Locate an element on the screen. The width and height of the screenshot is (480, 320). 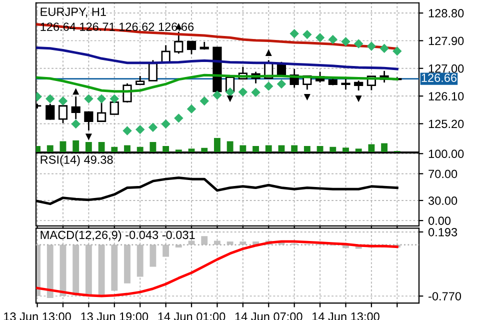
y-tick-label: 0.193 is located at coordinates (443, 232).